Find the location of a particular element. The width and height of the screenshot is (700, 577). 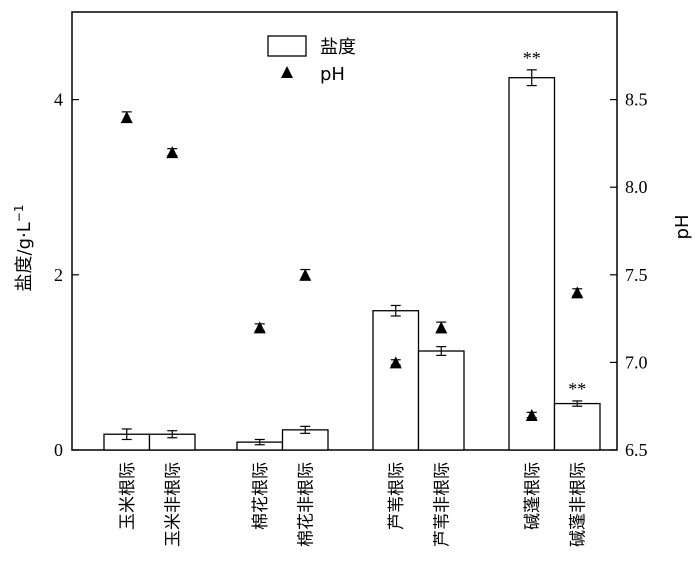

y-tick-label: 4 is located at coordinates (58, 100).